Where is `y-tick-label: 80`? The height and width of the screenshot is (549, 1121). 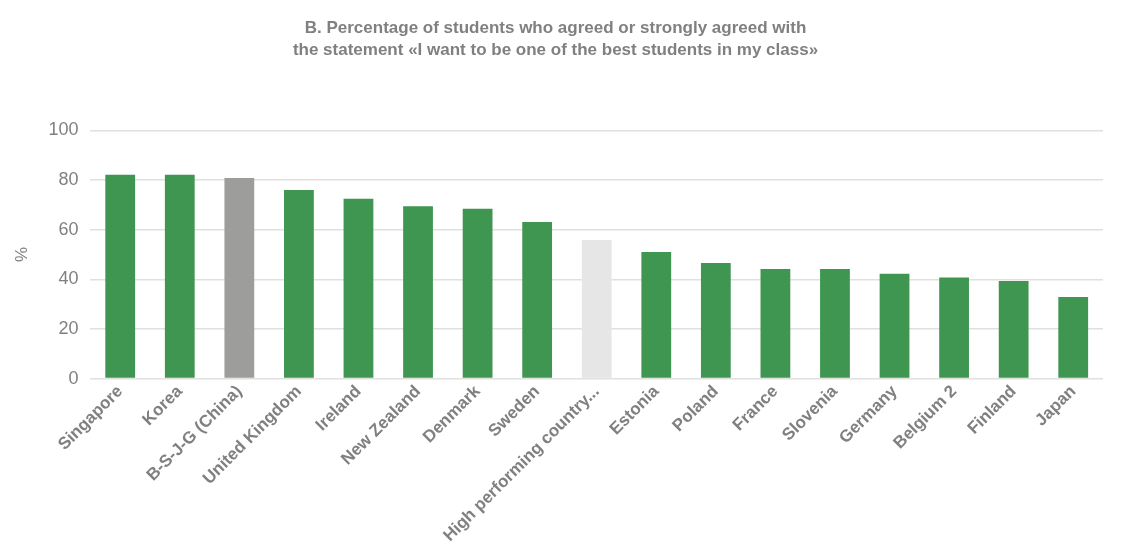
y-tick-label: 80 is located at coordinates (68, 179).